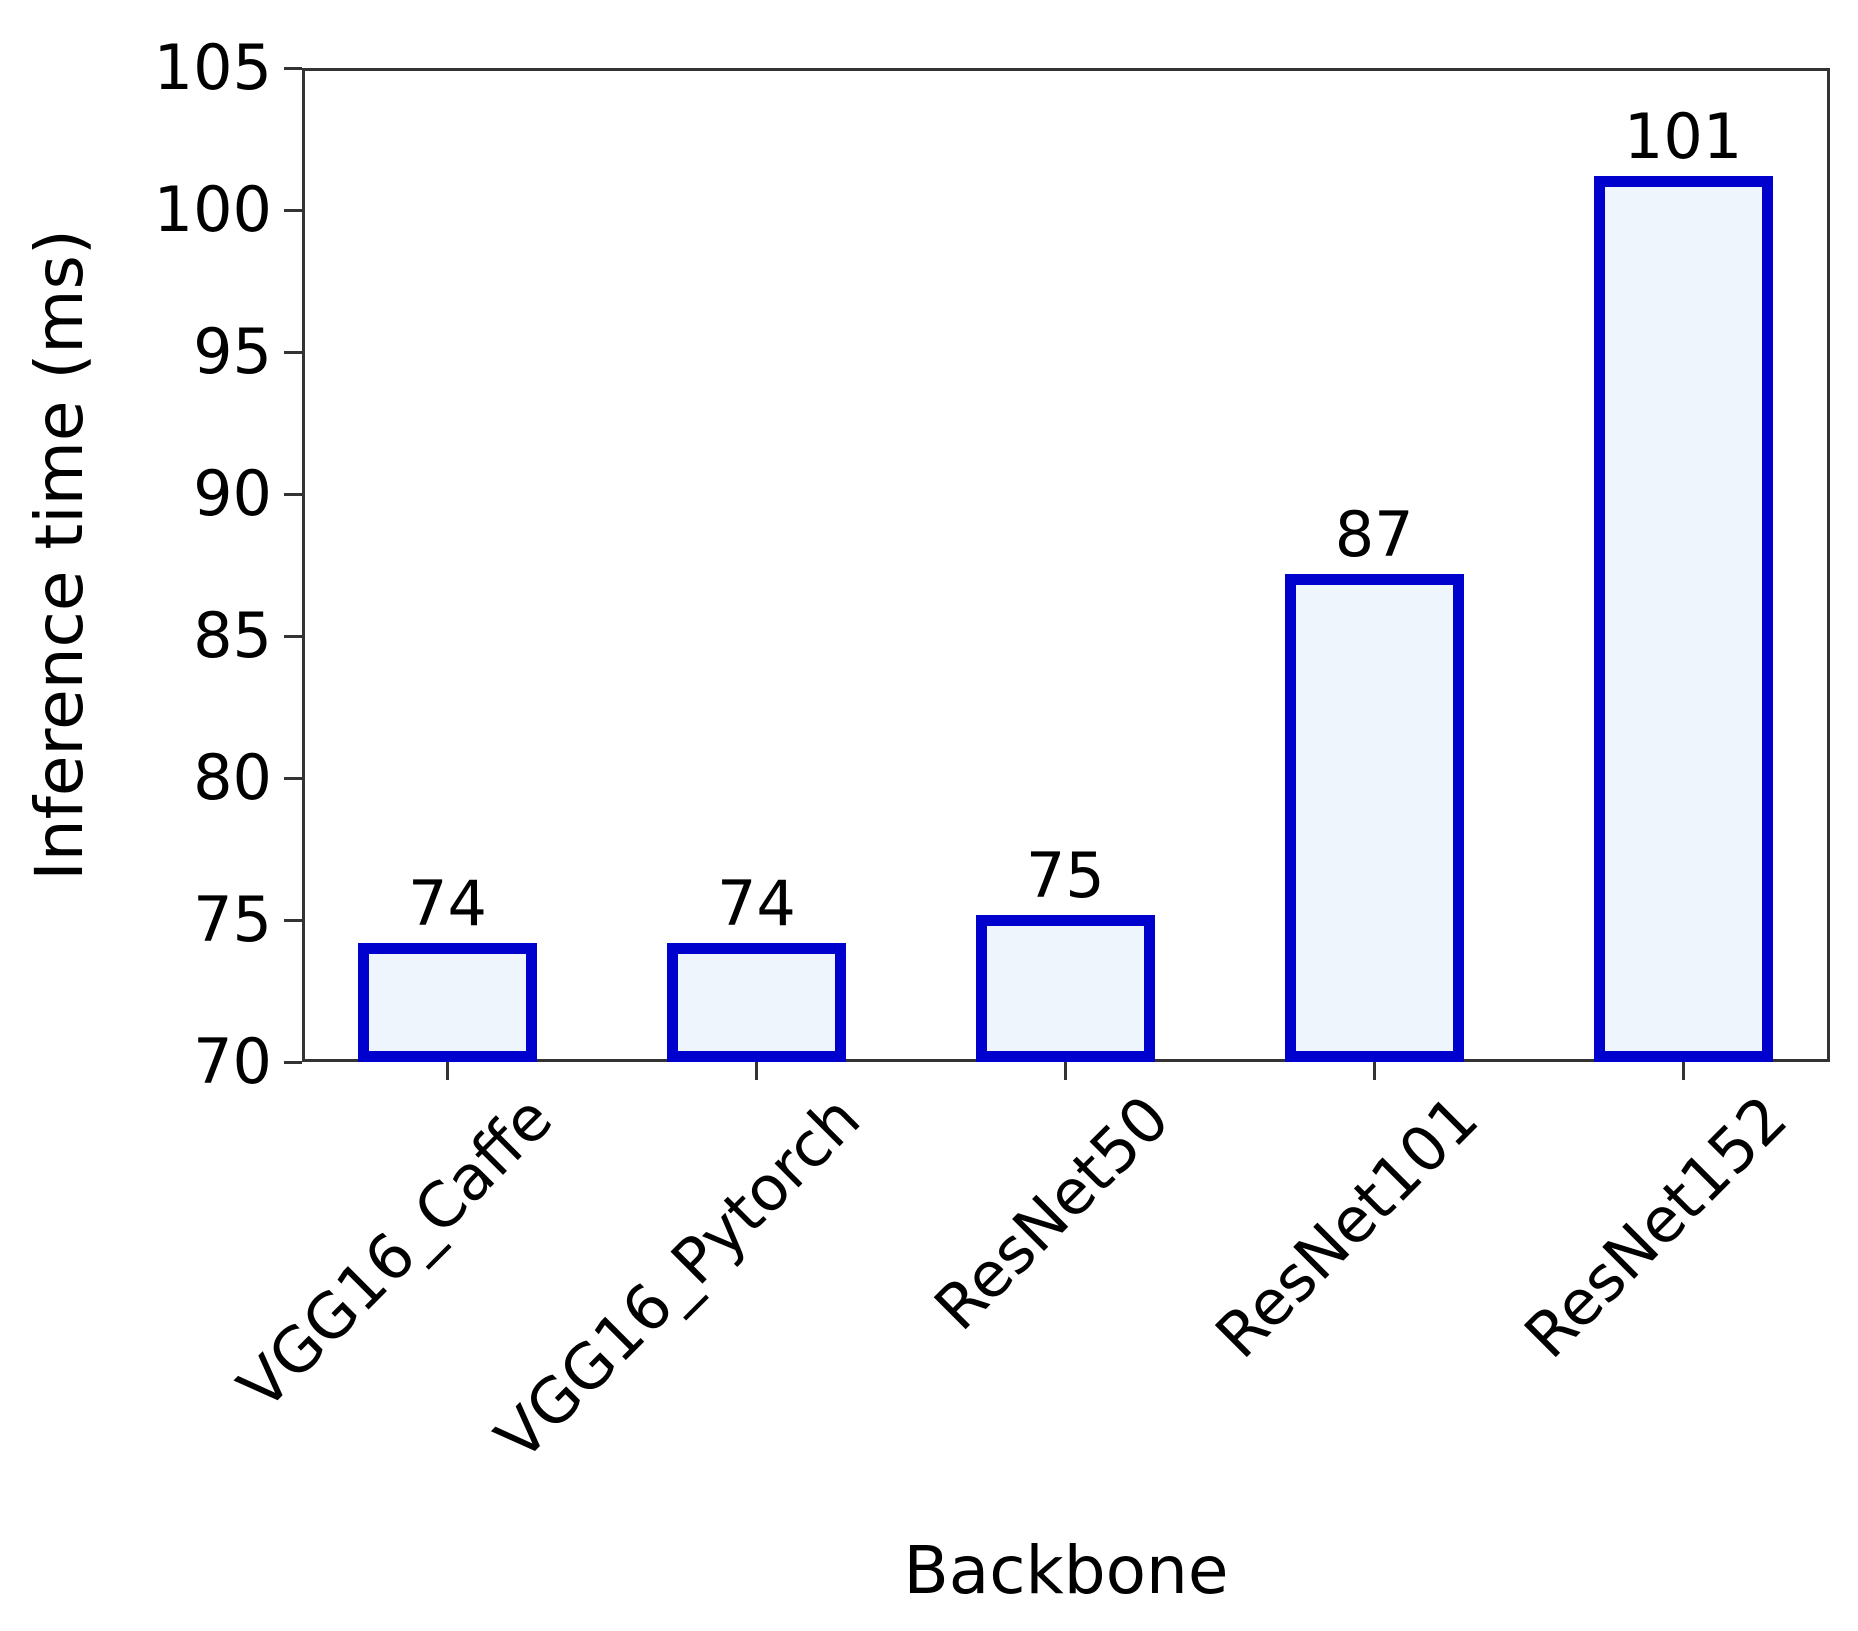 The image size is (1858, 1631). What do you see at coordinates (1683, 137) in the screenshot?
I see `bar-value-label: 101` at bounding box center [1683, 137].